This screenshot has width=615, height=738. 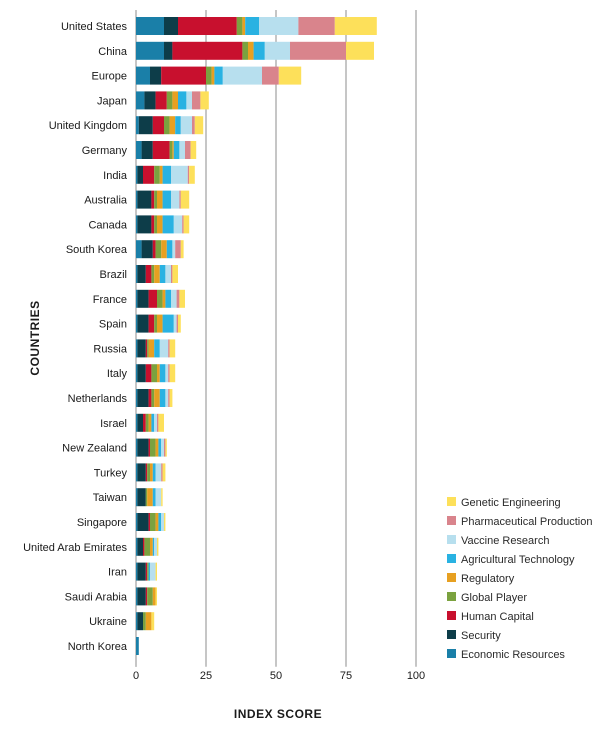 What do you see at coordinates (98, 399) in the screenshot?
I see `category-label: Netherlands` at bounding box center [98, 399].